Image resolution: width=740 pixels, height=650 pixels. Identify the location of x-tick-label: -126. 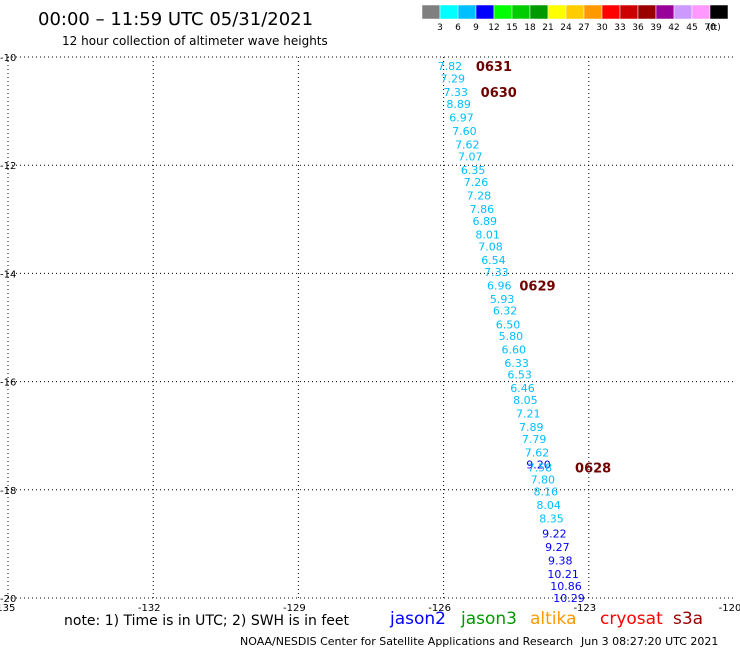
(439, 608).